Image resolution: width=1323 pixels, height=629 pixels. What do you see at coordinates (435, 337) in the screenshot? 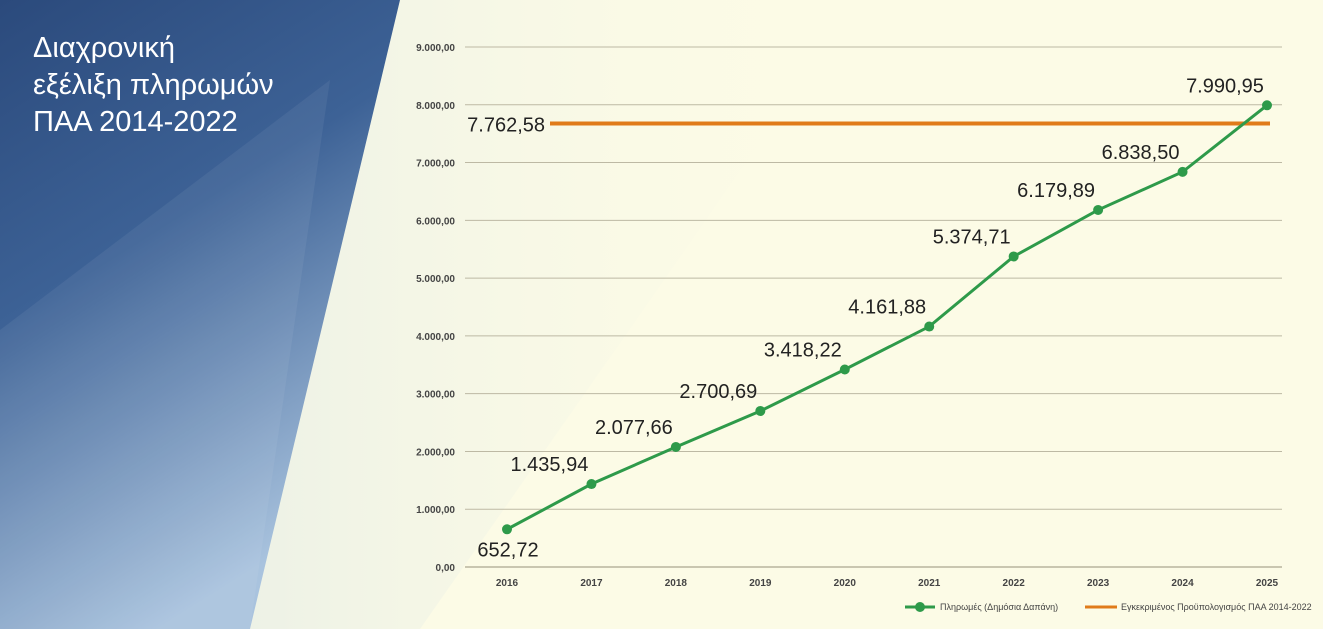
I see `y-tick-label: 4.000,00` at bounding box center [435, 337].